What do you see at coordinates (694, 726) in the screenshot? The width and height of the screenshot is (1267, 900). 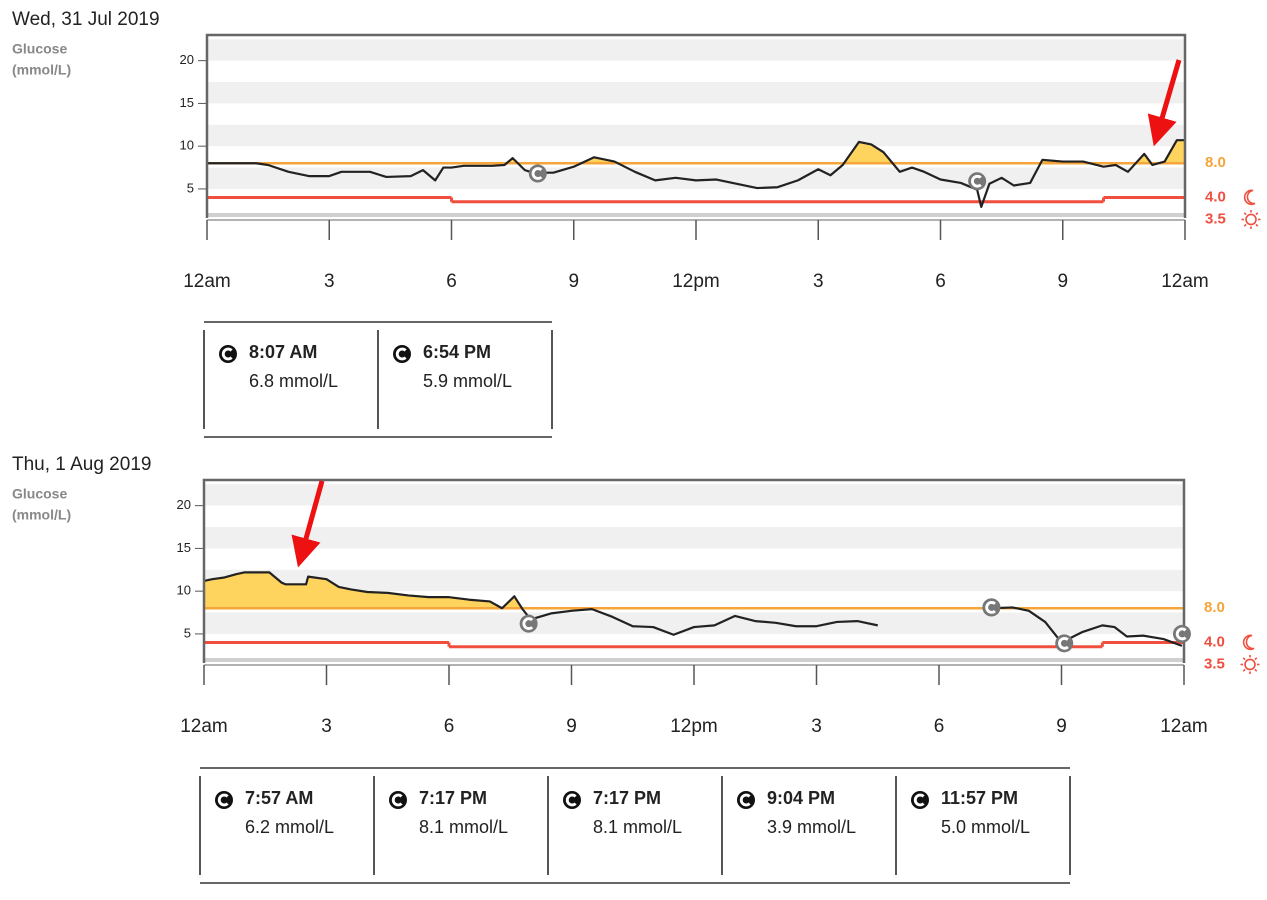 I see `x-tick-label: 12pm` at bounding box center [694, 726].